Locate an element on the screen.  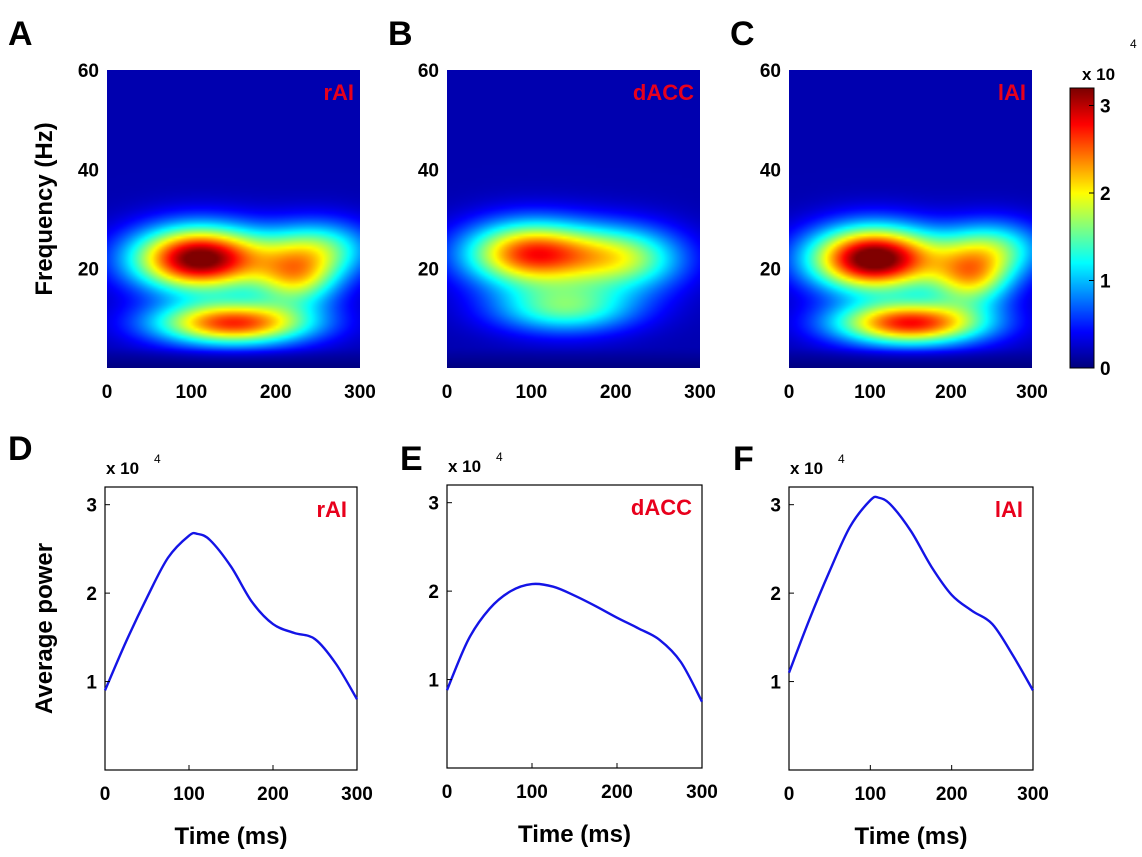
colorbar-tick-label: 3 is located at coordinates (1105, 107).